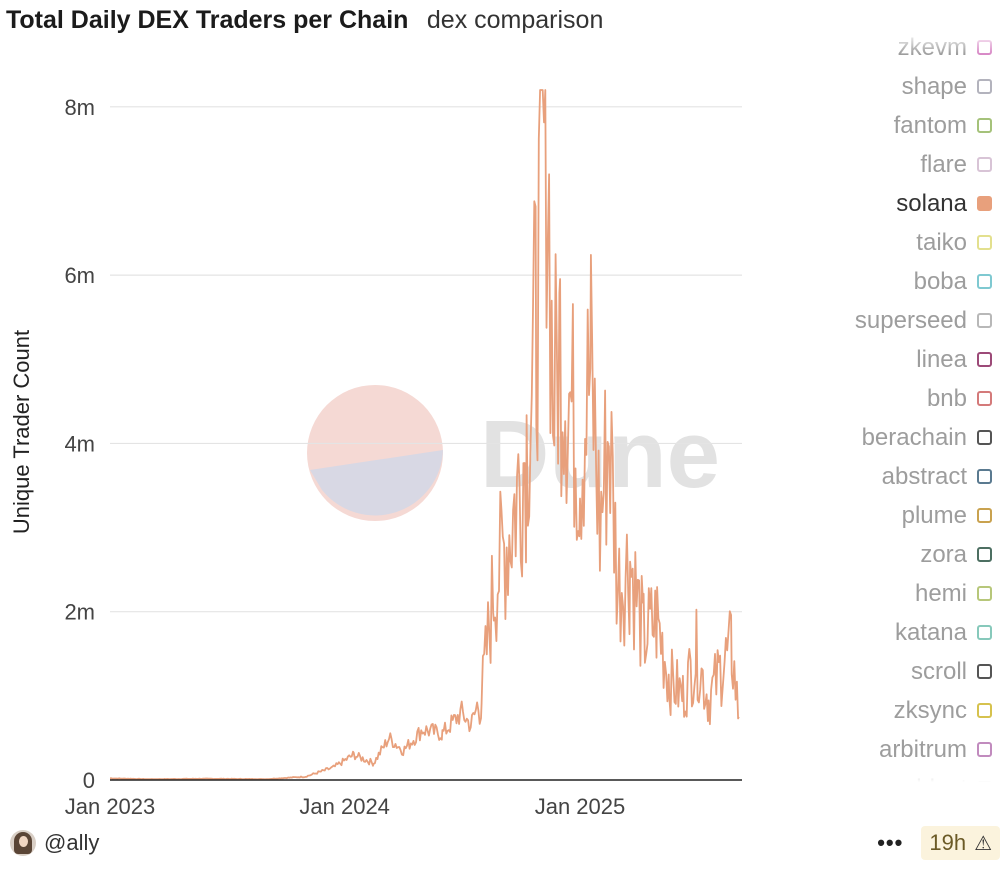 This screenshot has width=1006, height=874. What do you see at coordinates (896, 43) in the screenshot?
I see `legend-fade-top` at bounding box center [896, 43].